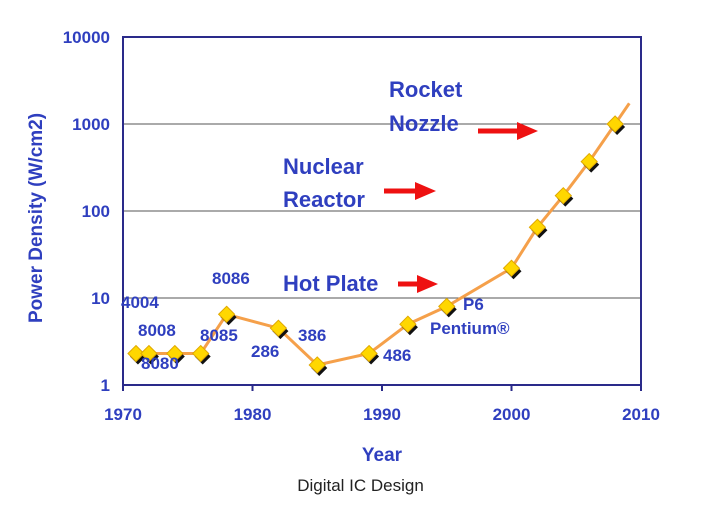 This screenshot has height=510, width=721. What do you see at coordinates (426, 89) in the screenshot?
I see `annotation-rocket: Rocket` at bounding box center [426, 89].